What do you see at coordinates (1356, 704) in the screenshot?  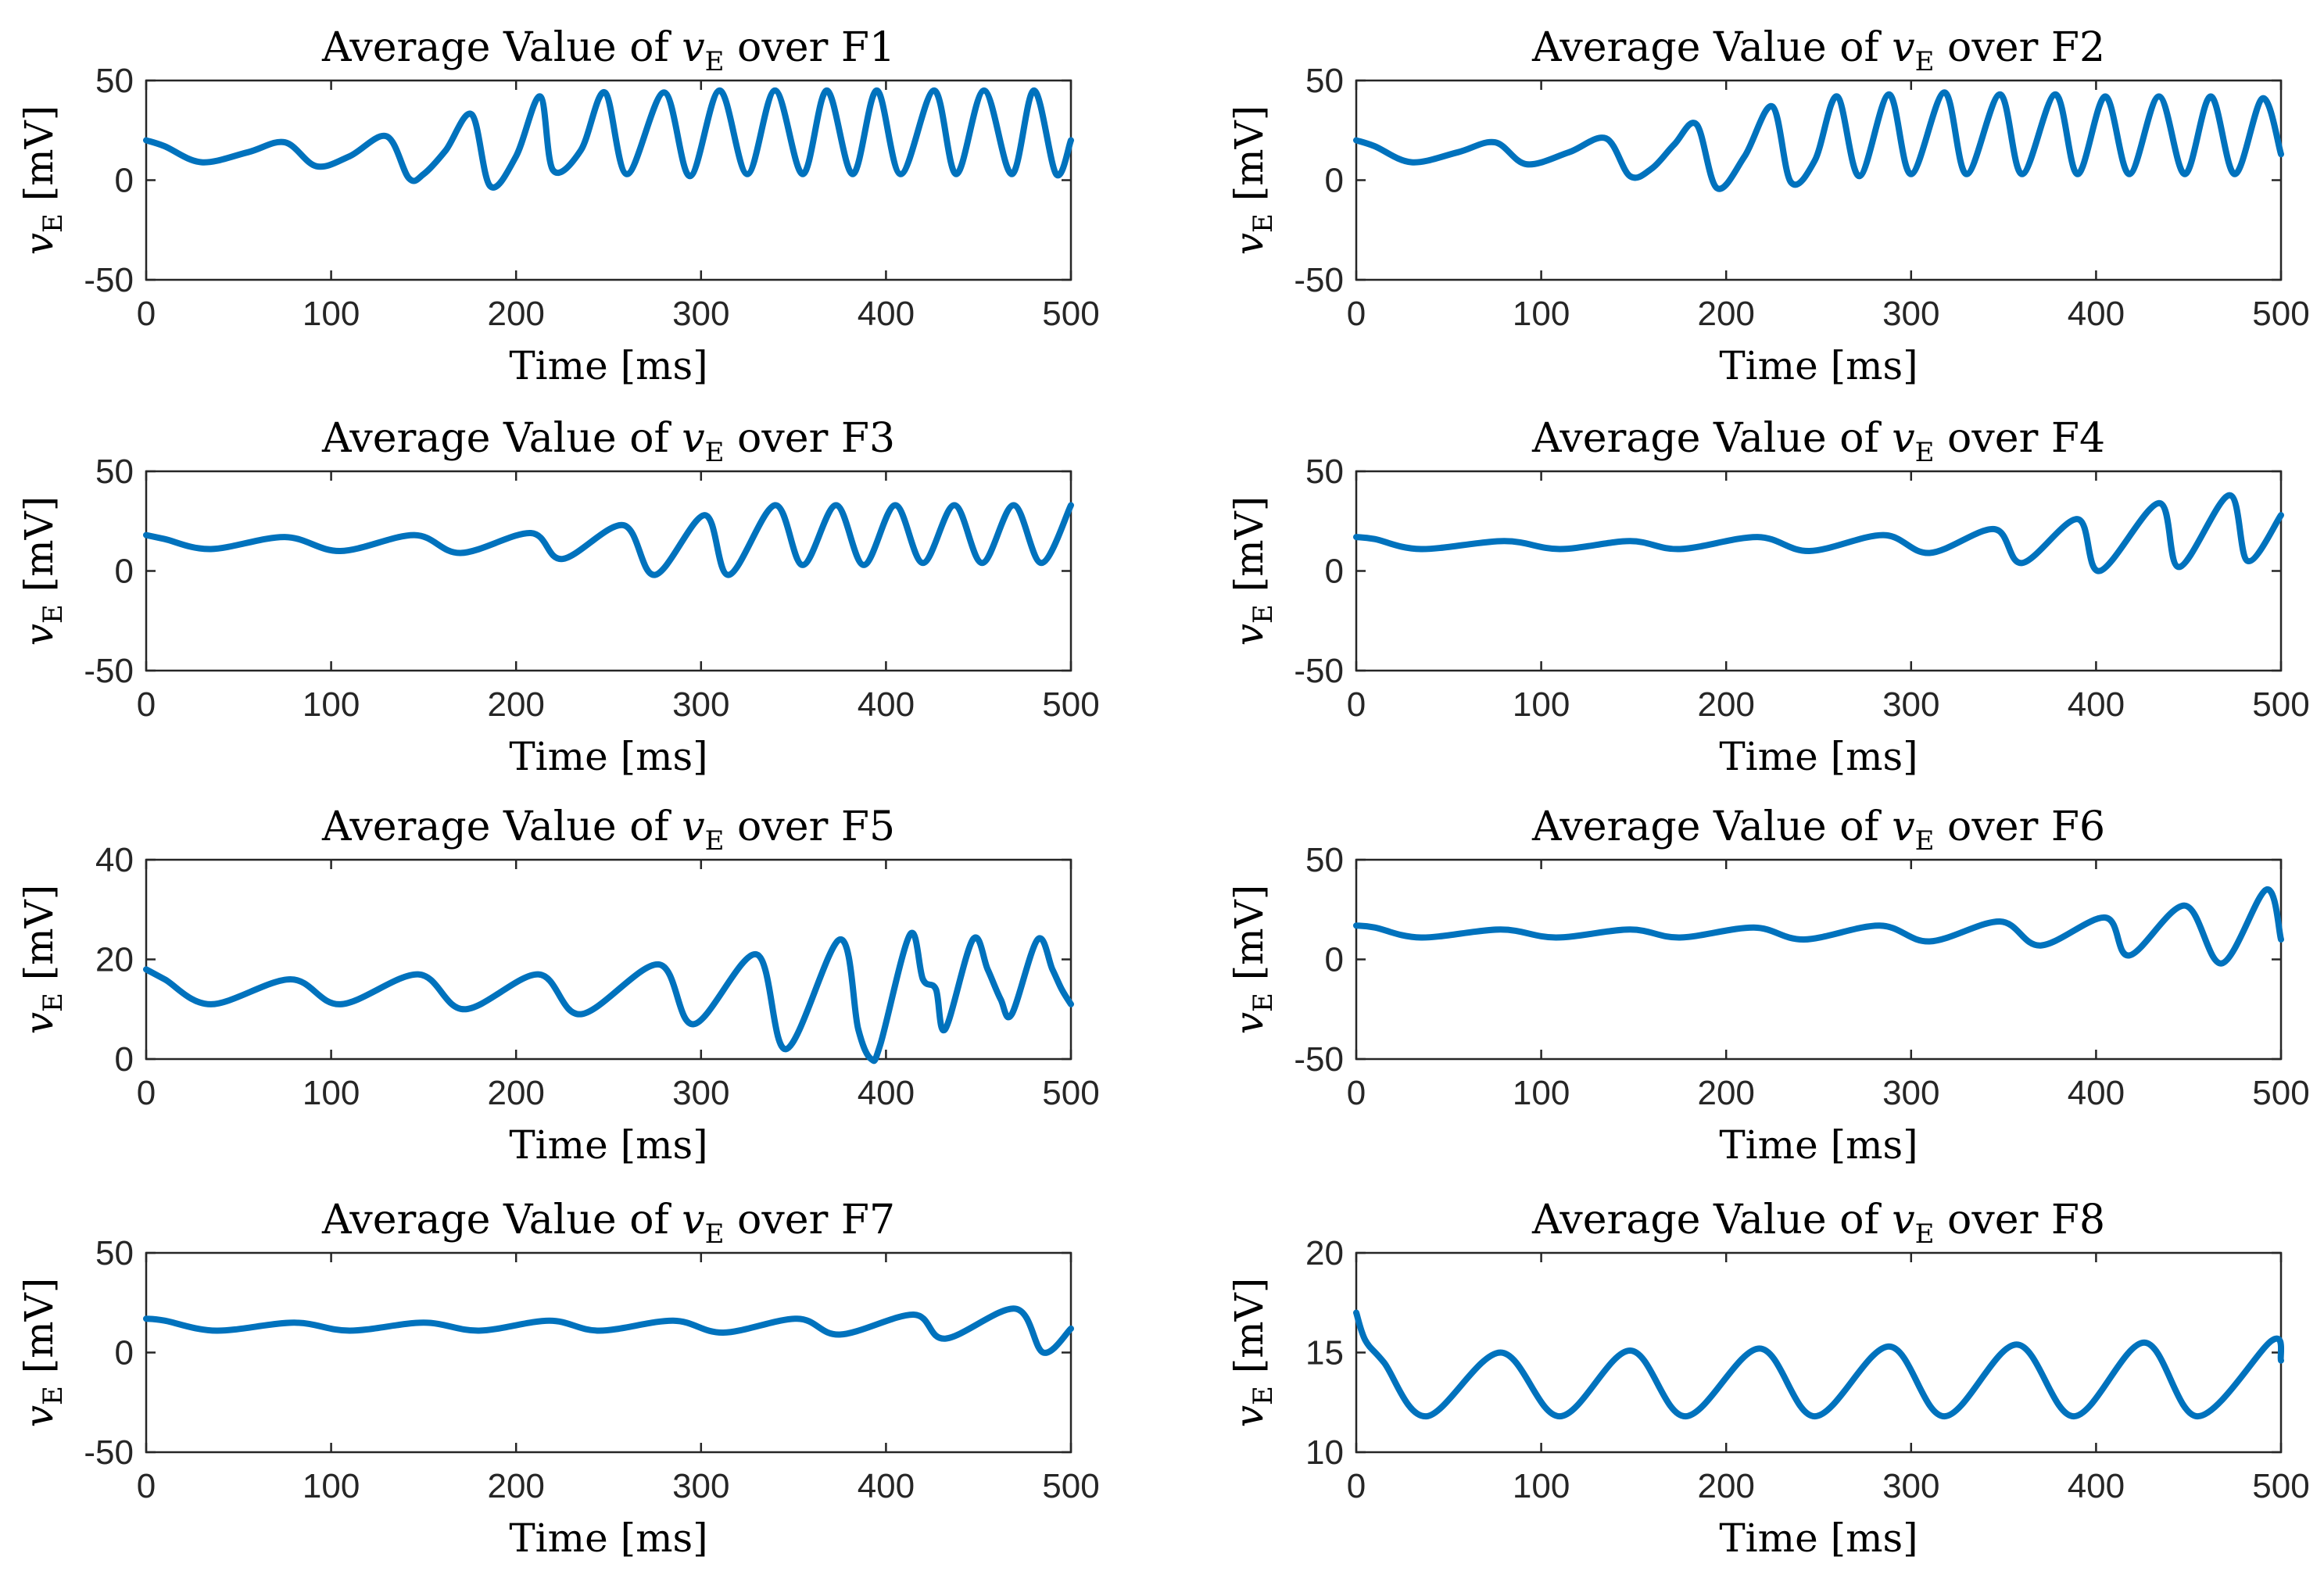 I see `chart-3-xtick-label: 0` at bounding box center [1356, 704].